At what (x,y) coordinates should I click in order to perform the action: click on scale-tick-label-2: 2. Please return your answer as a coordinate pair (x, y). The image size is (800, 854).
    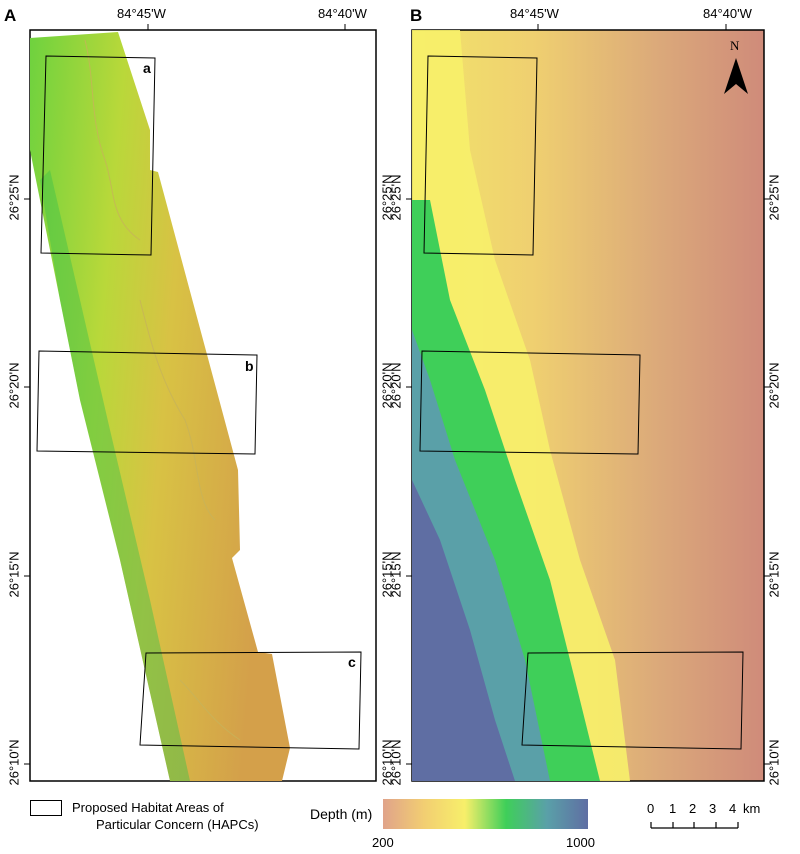
    Looking at the image, I should click on (693, 808).